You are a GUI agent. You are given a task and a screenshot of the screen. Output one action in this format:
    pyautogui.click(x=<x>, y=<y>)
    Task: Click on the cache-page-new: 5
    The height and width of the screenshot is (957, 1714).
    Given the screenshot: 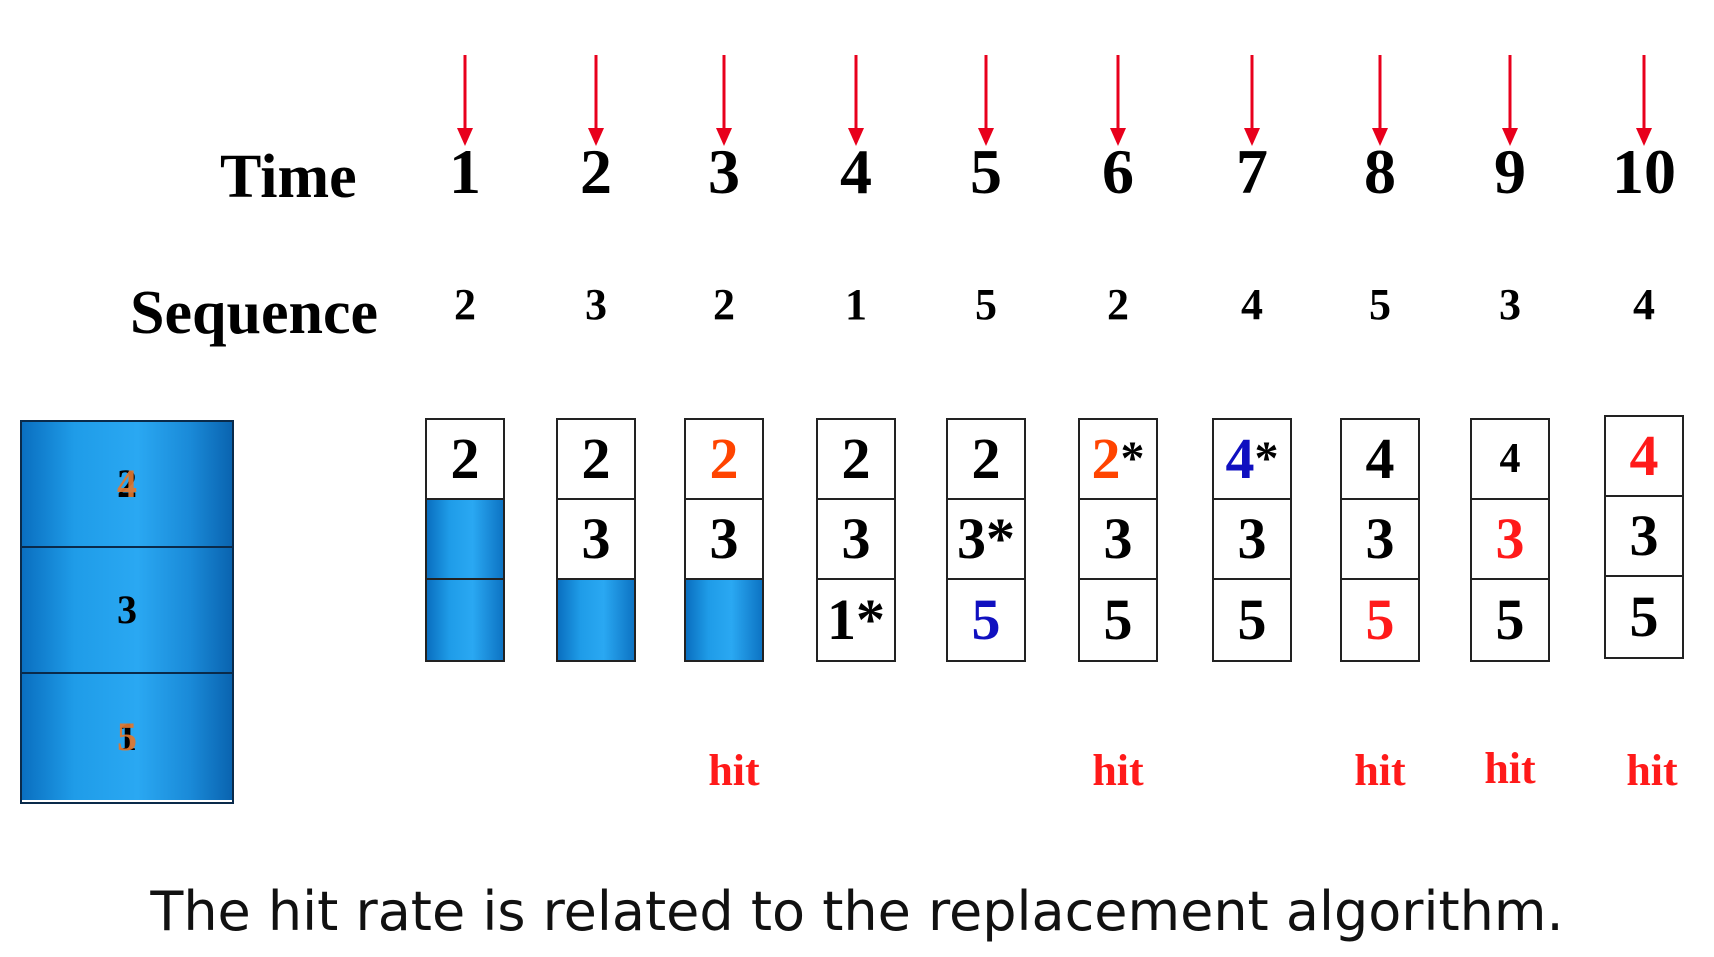 What is the action you would take?
    pyautogui.click(x=127, y=736)
    